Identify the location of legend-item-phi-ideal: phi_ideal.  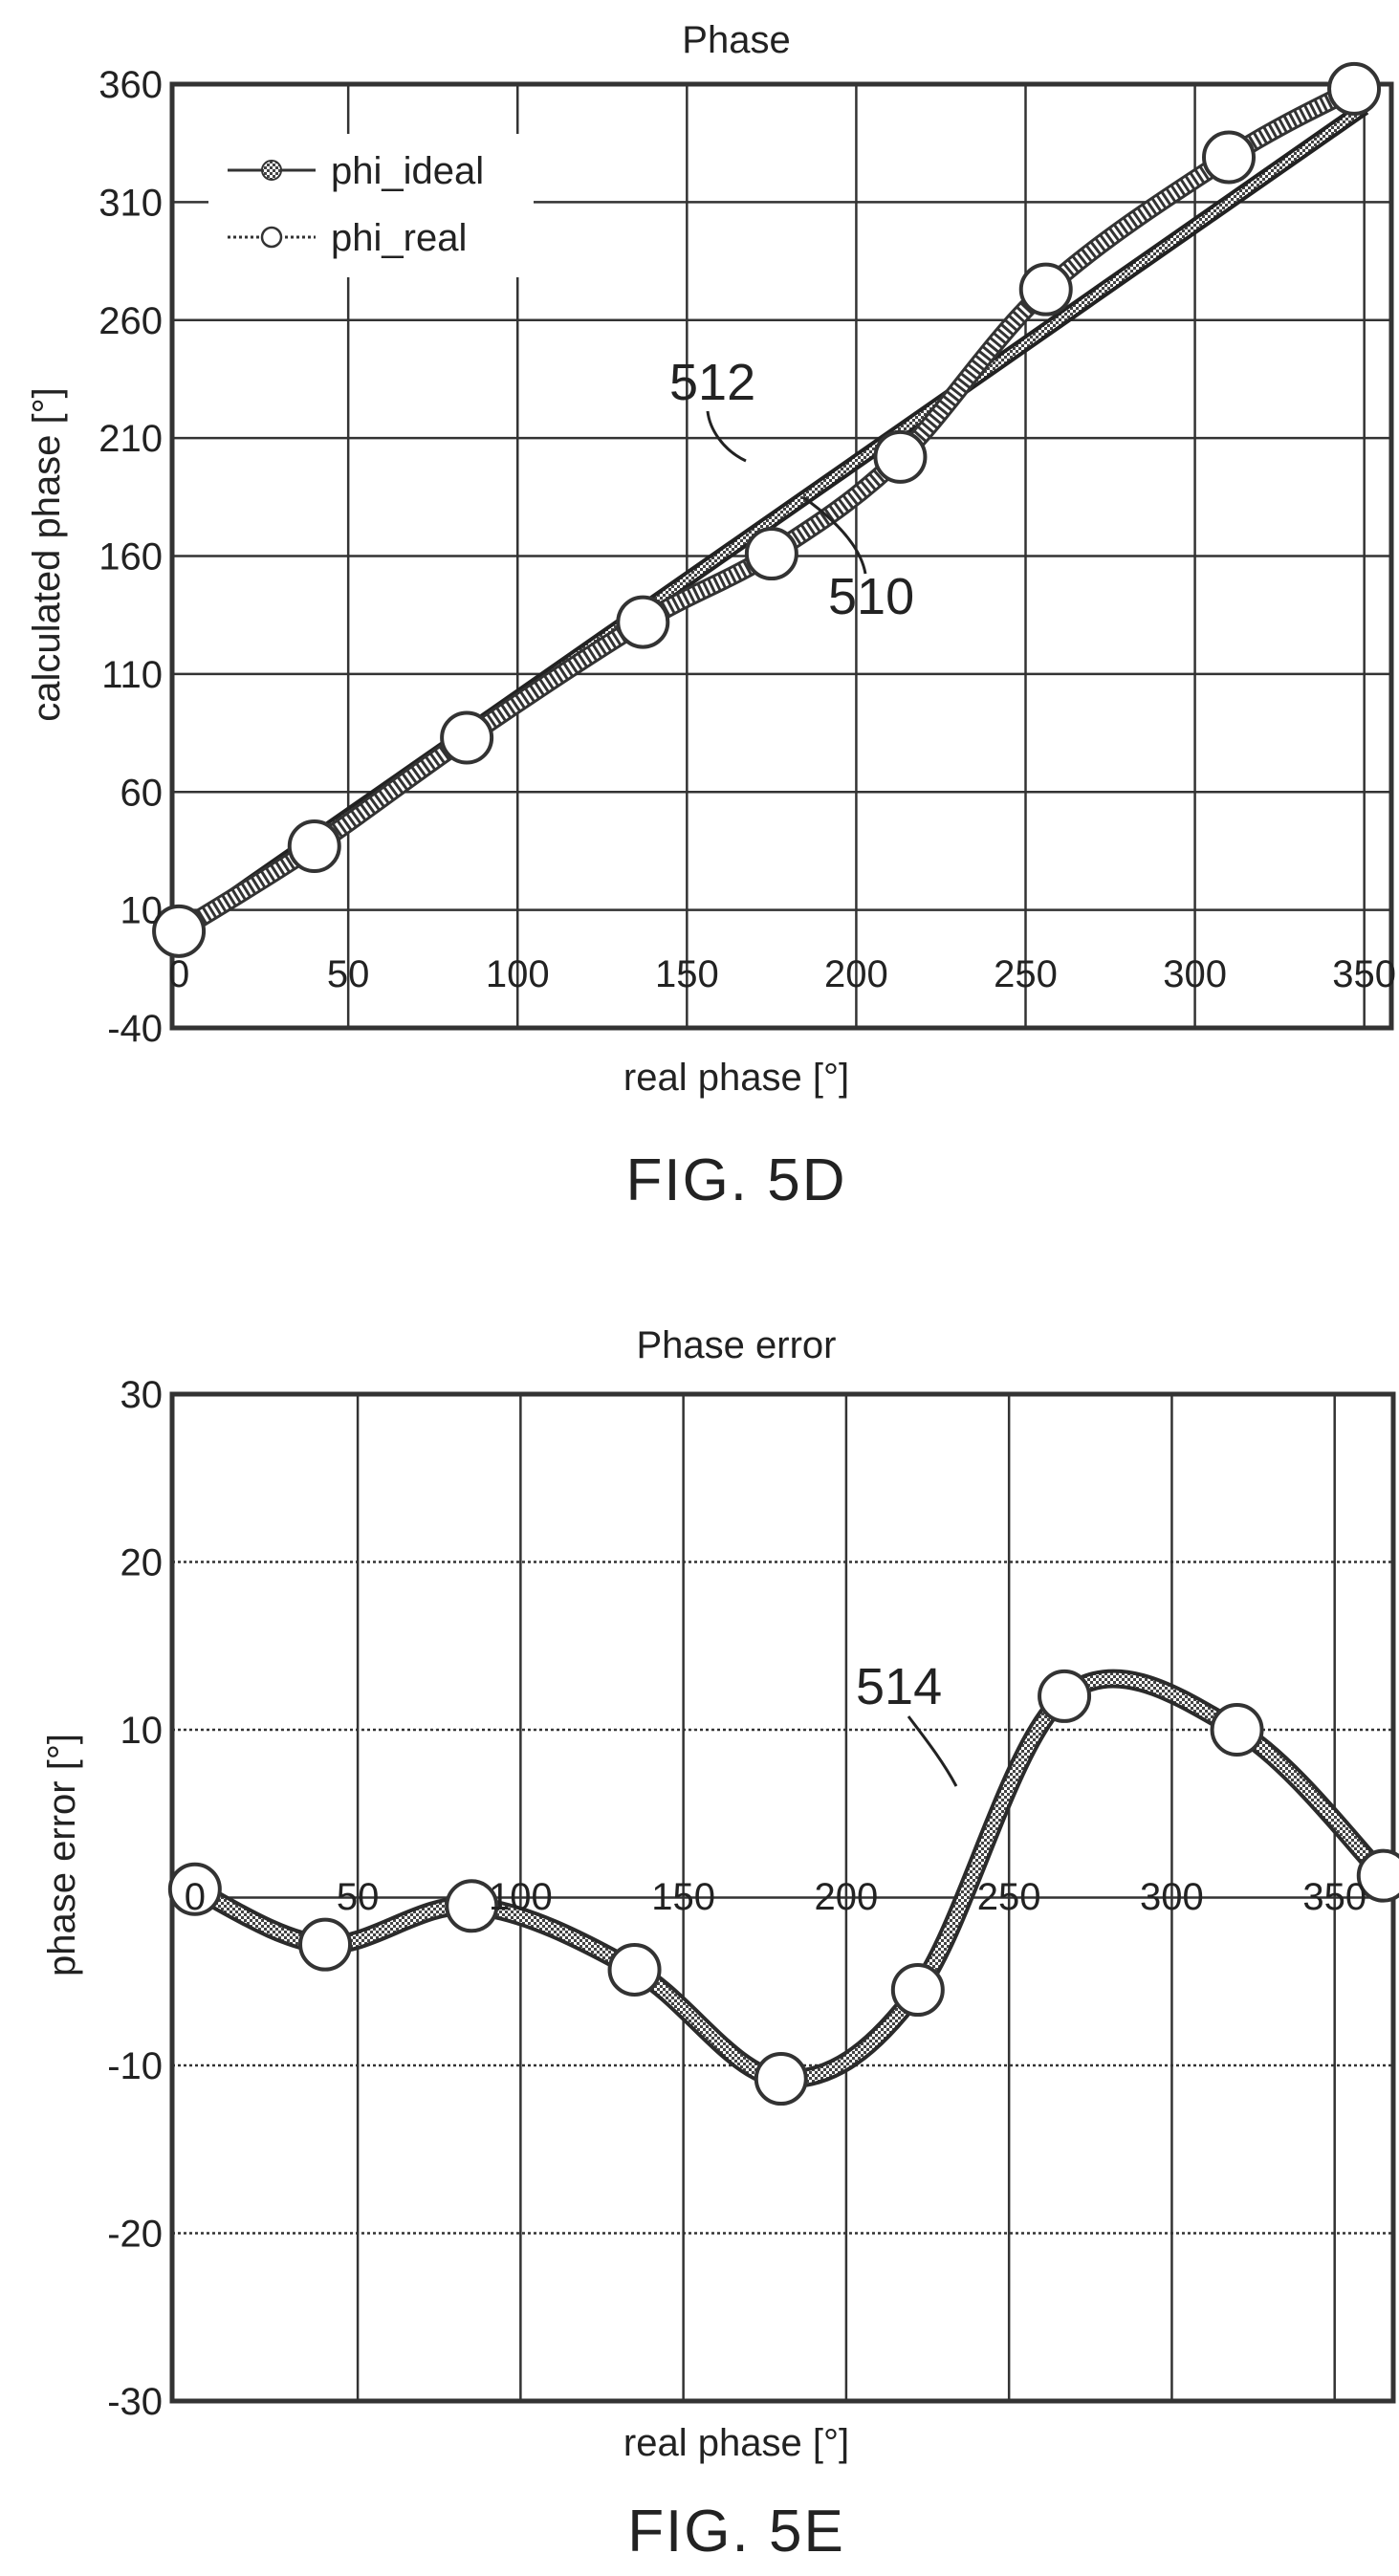
(356, 171).